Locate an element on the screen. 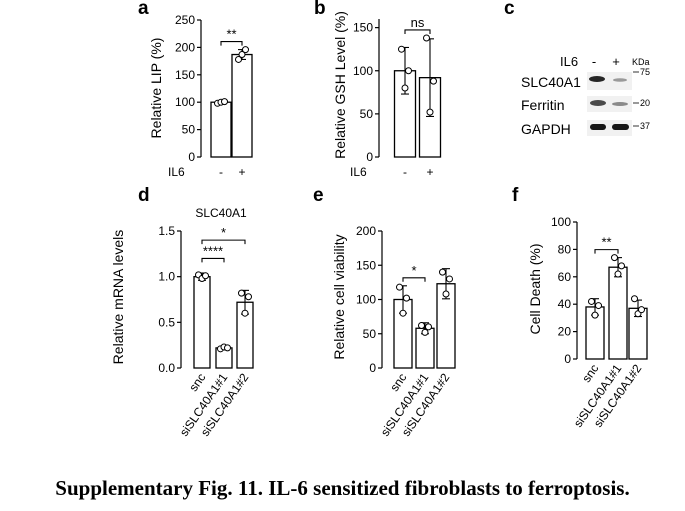 Image resolution: width=685 pixels, height=511 pixels. panel-a-chart: a 0 50 100 150 200 250 Relative LIP (%) - + IL6 ** is located at coordinates (195, 89).